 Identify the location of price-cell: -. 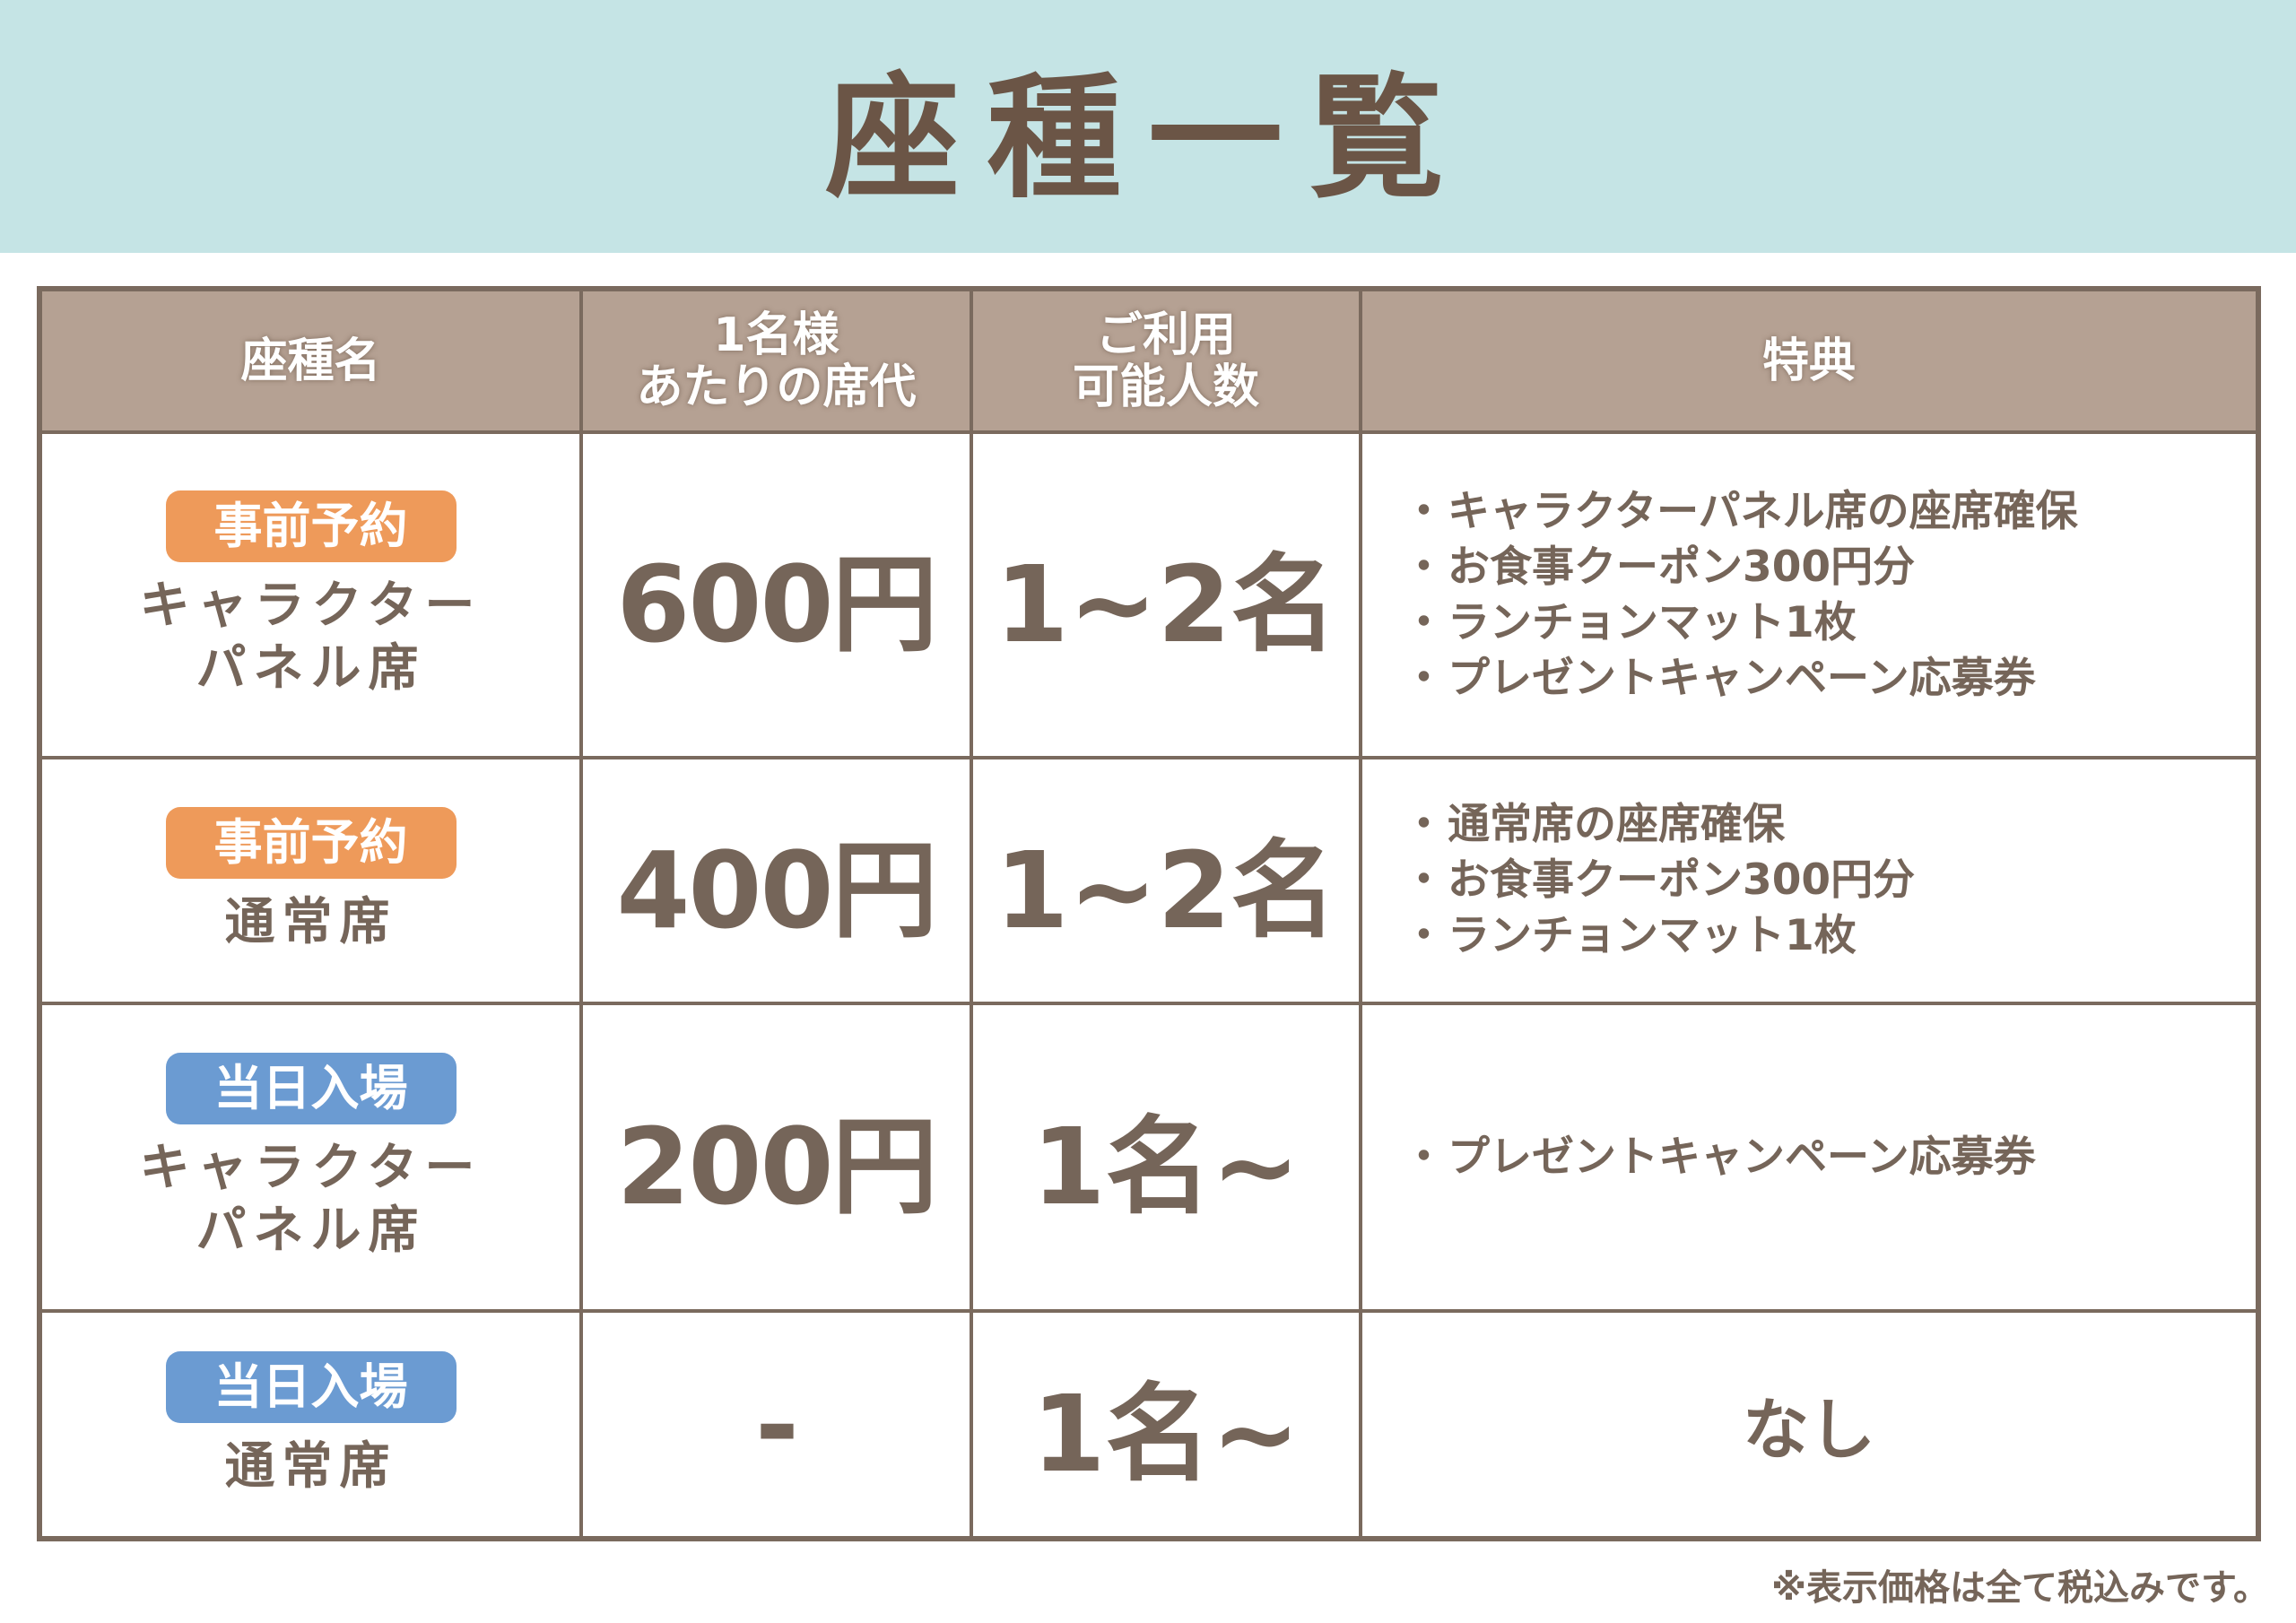
(776, 1425).